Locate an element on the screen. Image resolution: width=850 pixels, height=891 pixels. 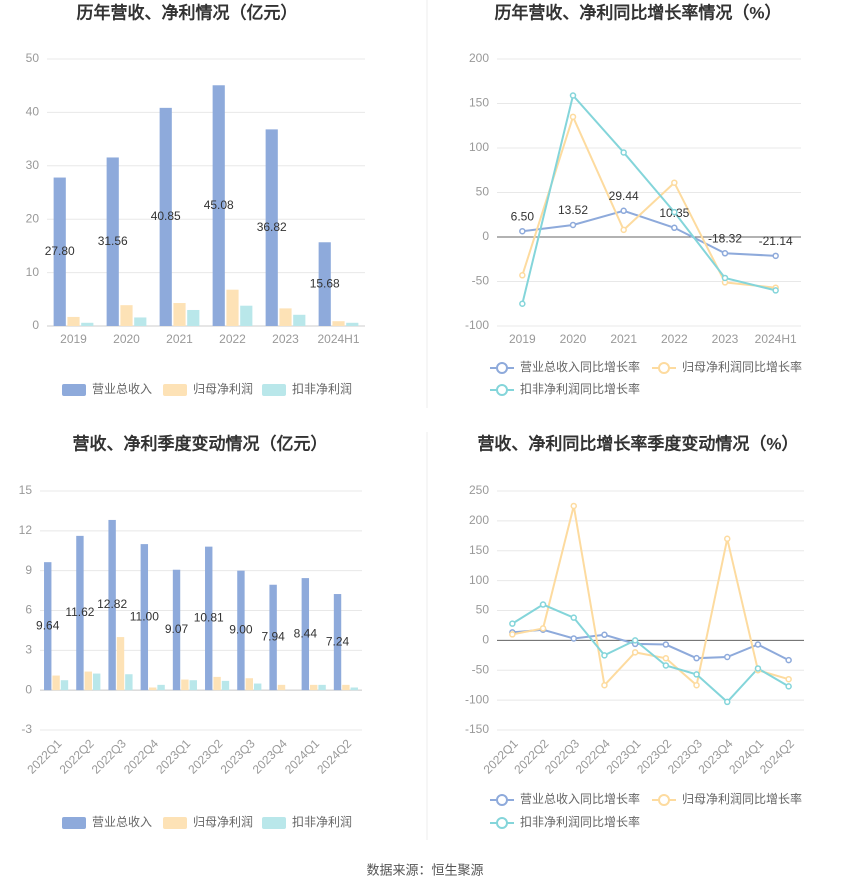
y-tick-label: -3 is located at coordinates (26, 729).